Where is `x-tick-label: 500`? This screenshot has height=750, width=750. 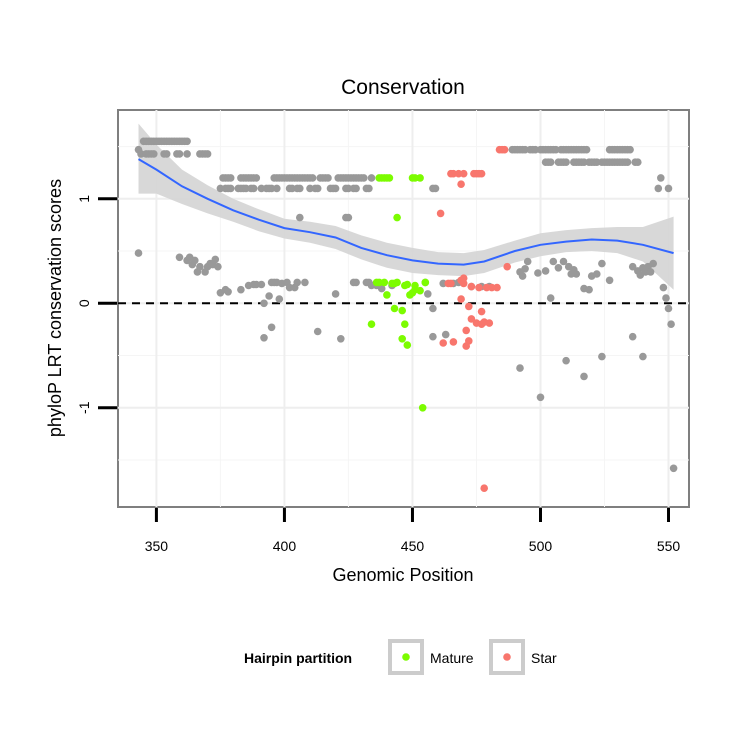 x-tick-label: 500 is located at coordinates (541, 546).